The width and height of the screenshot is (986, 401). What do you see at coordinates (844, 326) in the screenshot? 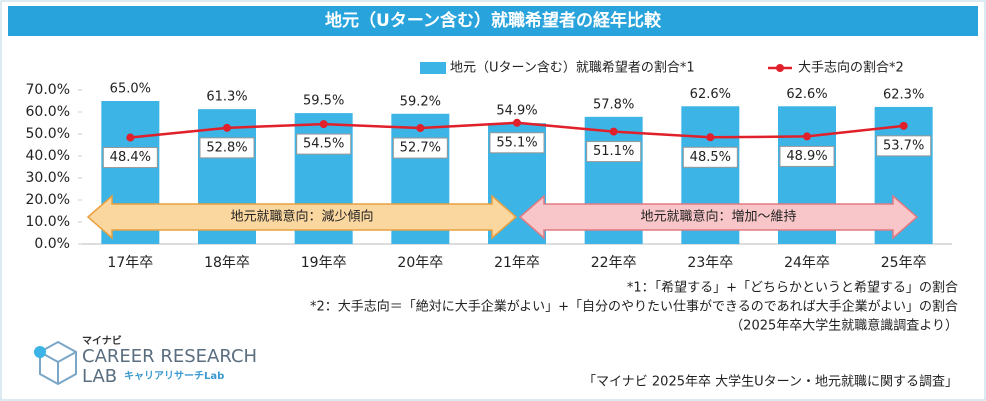
I see `note: （2025年卒大学生就職意識調査より）` at bounding box center [844, 326].